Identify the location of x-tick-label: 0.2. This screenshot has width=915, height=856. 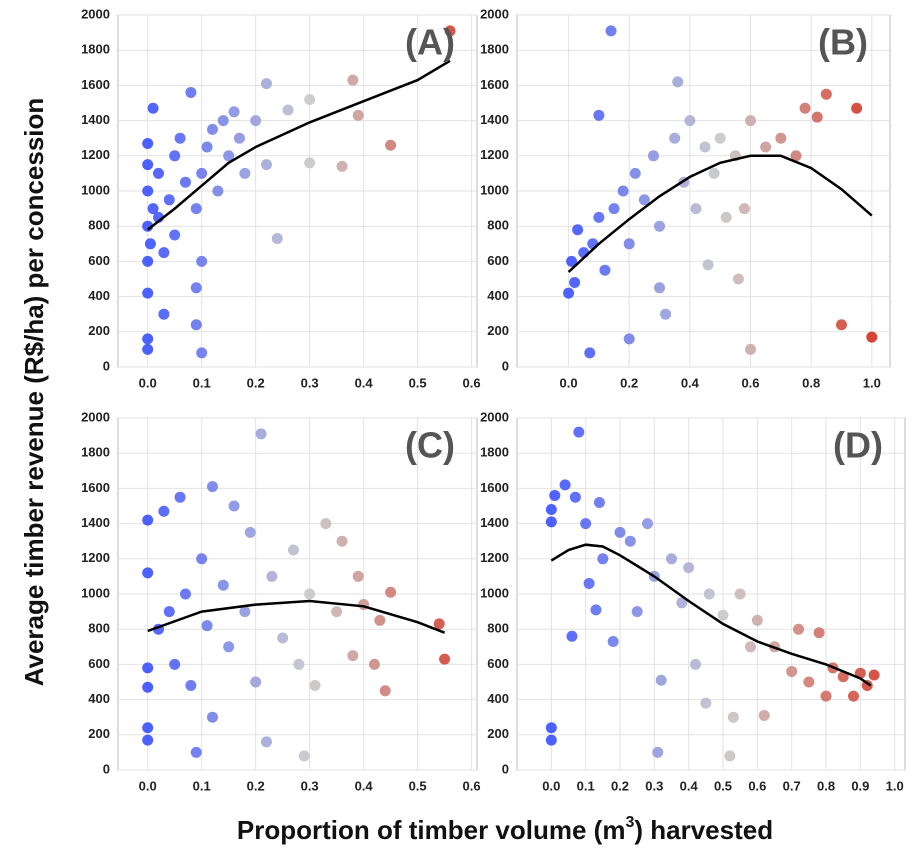
(629, 382).